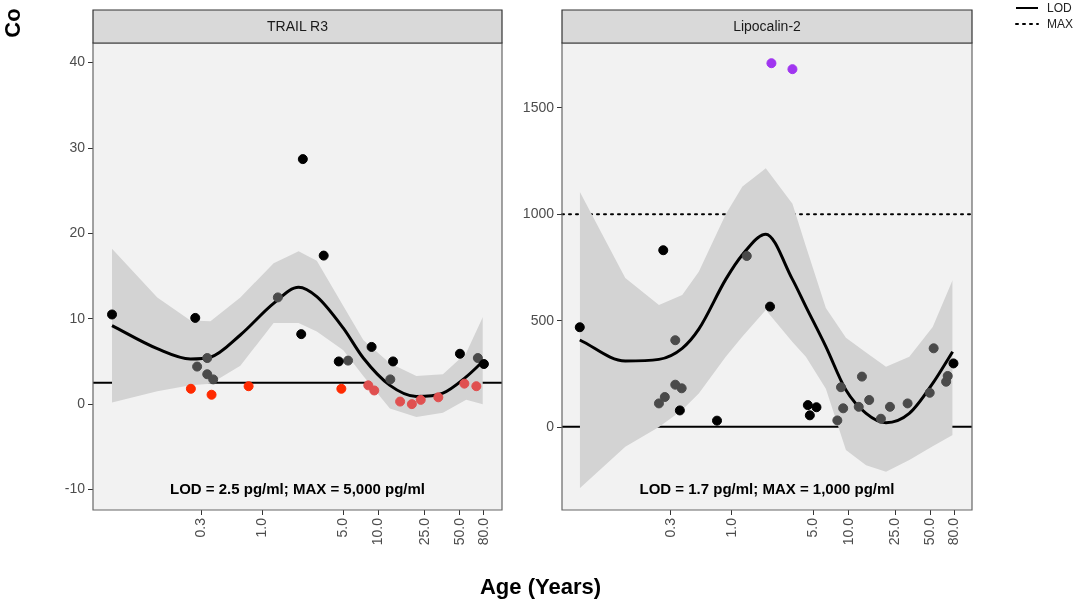 The height and width of the screenshot is (608, 1081). I want to click on chart-title: TRAIL R3, so click(298, 25).